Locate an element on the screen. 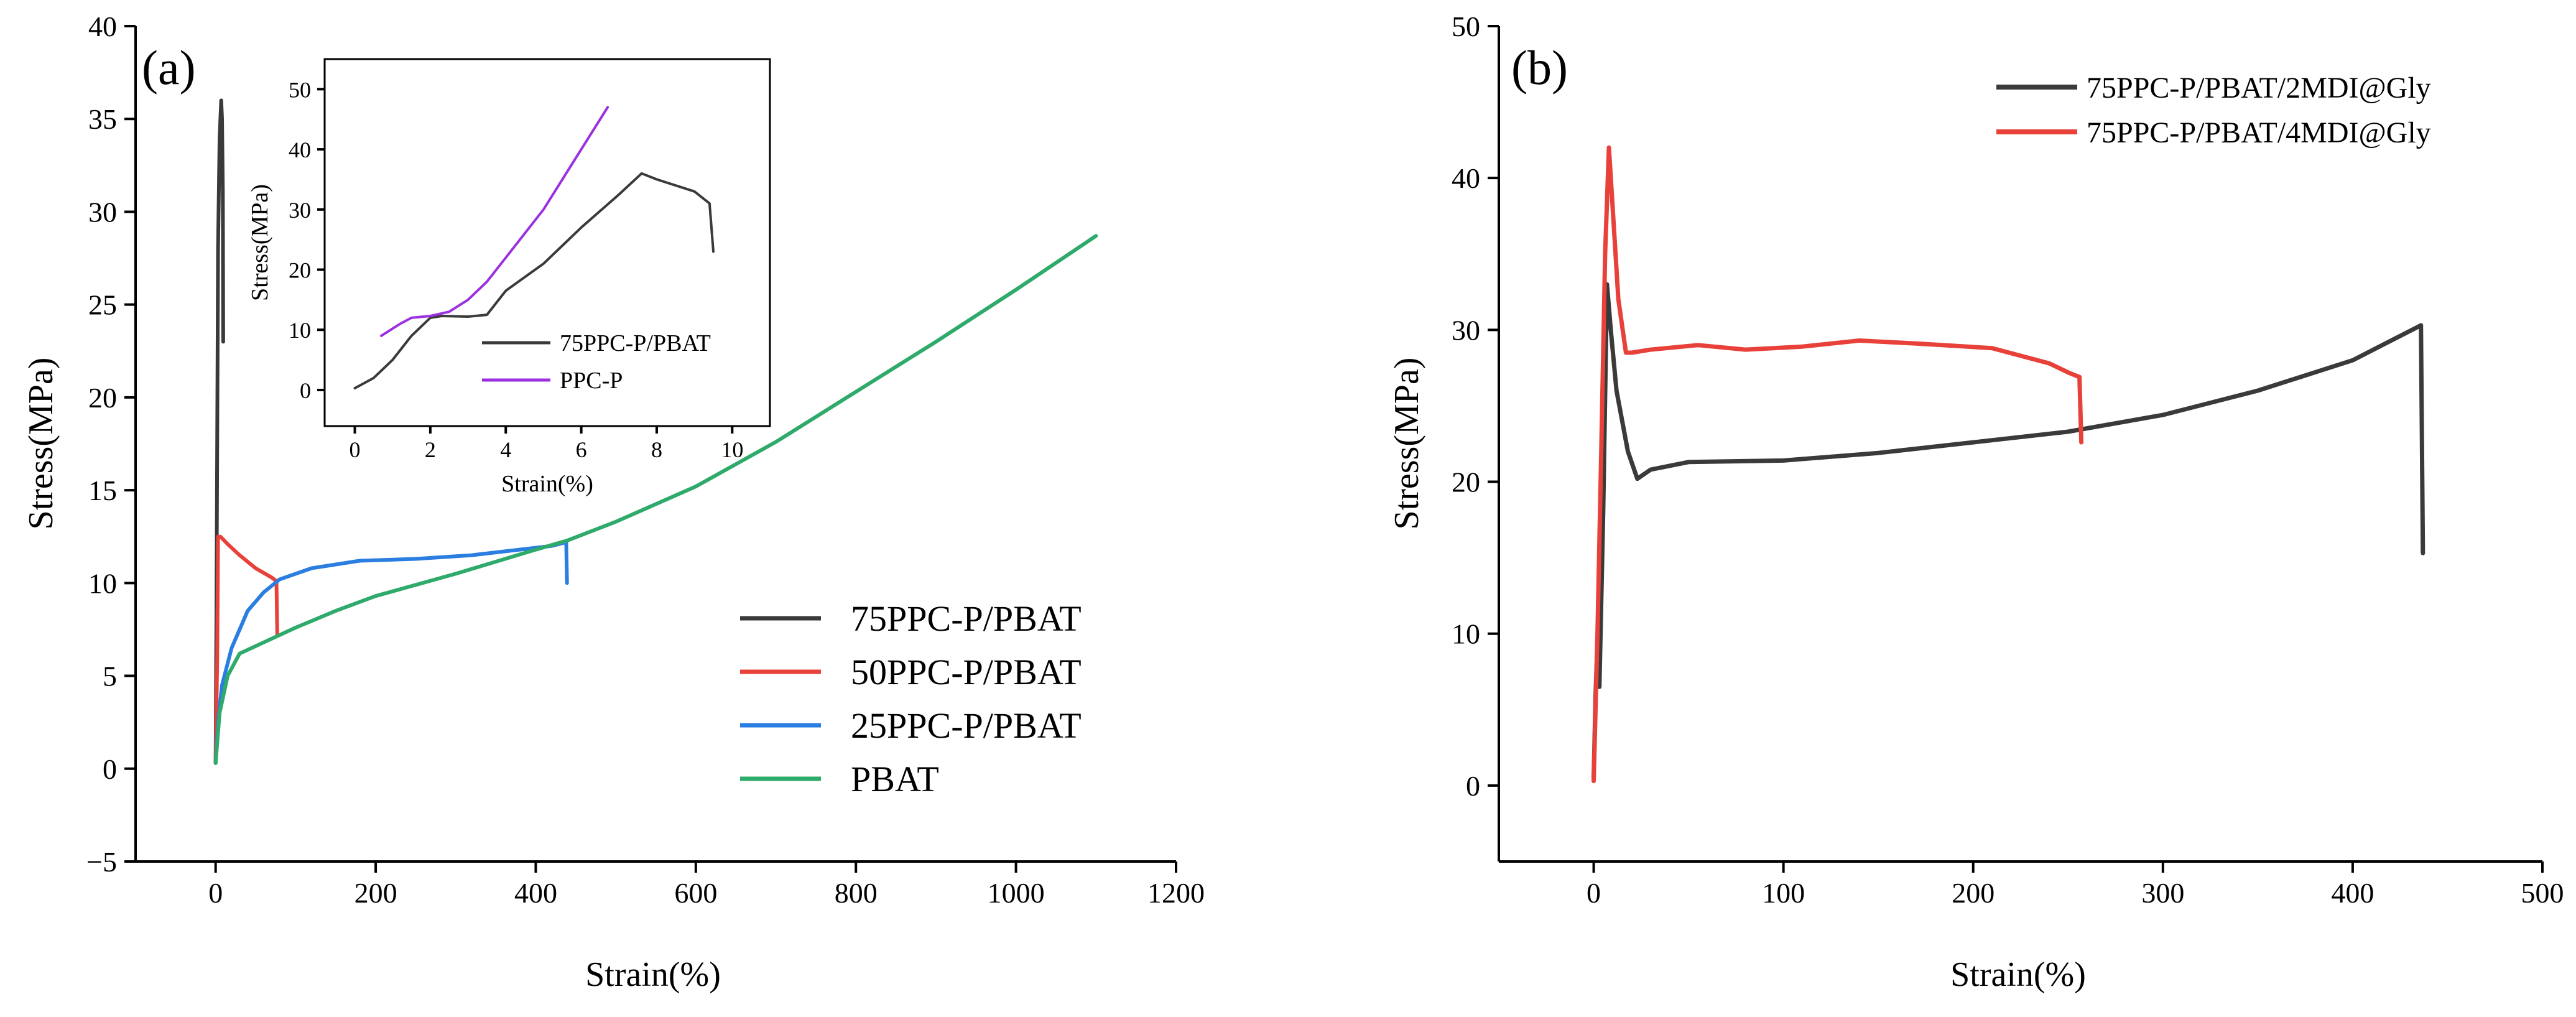  inset-y-axis-title: Stress(MPa) is located at coordinates (260, 242).